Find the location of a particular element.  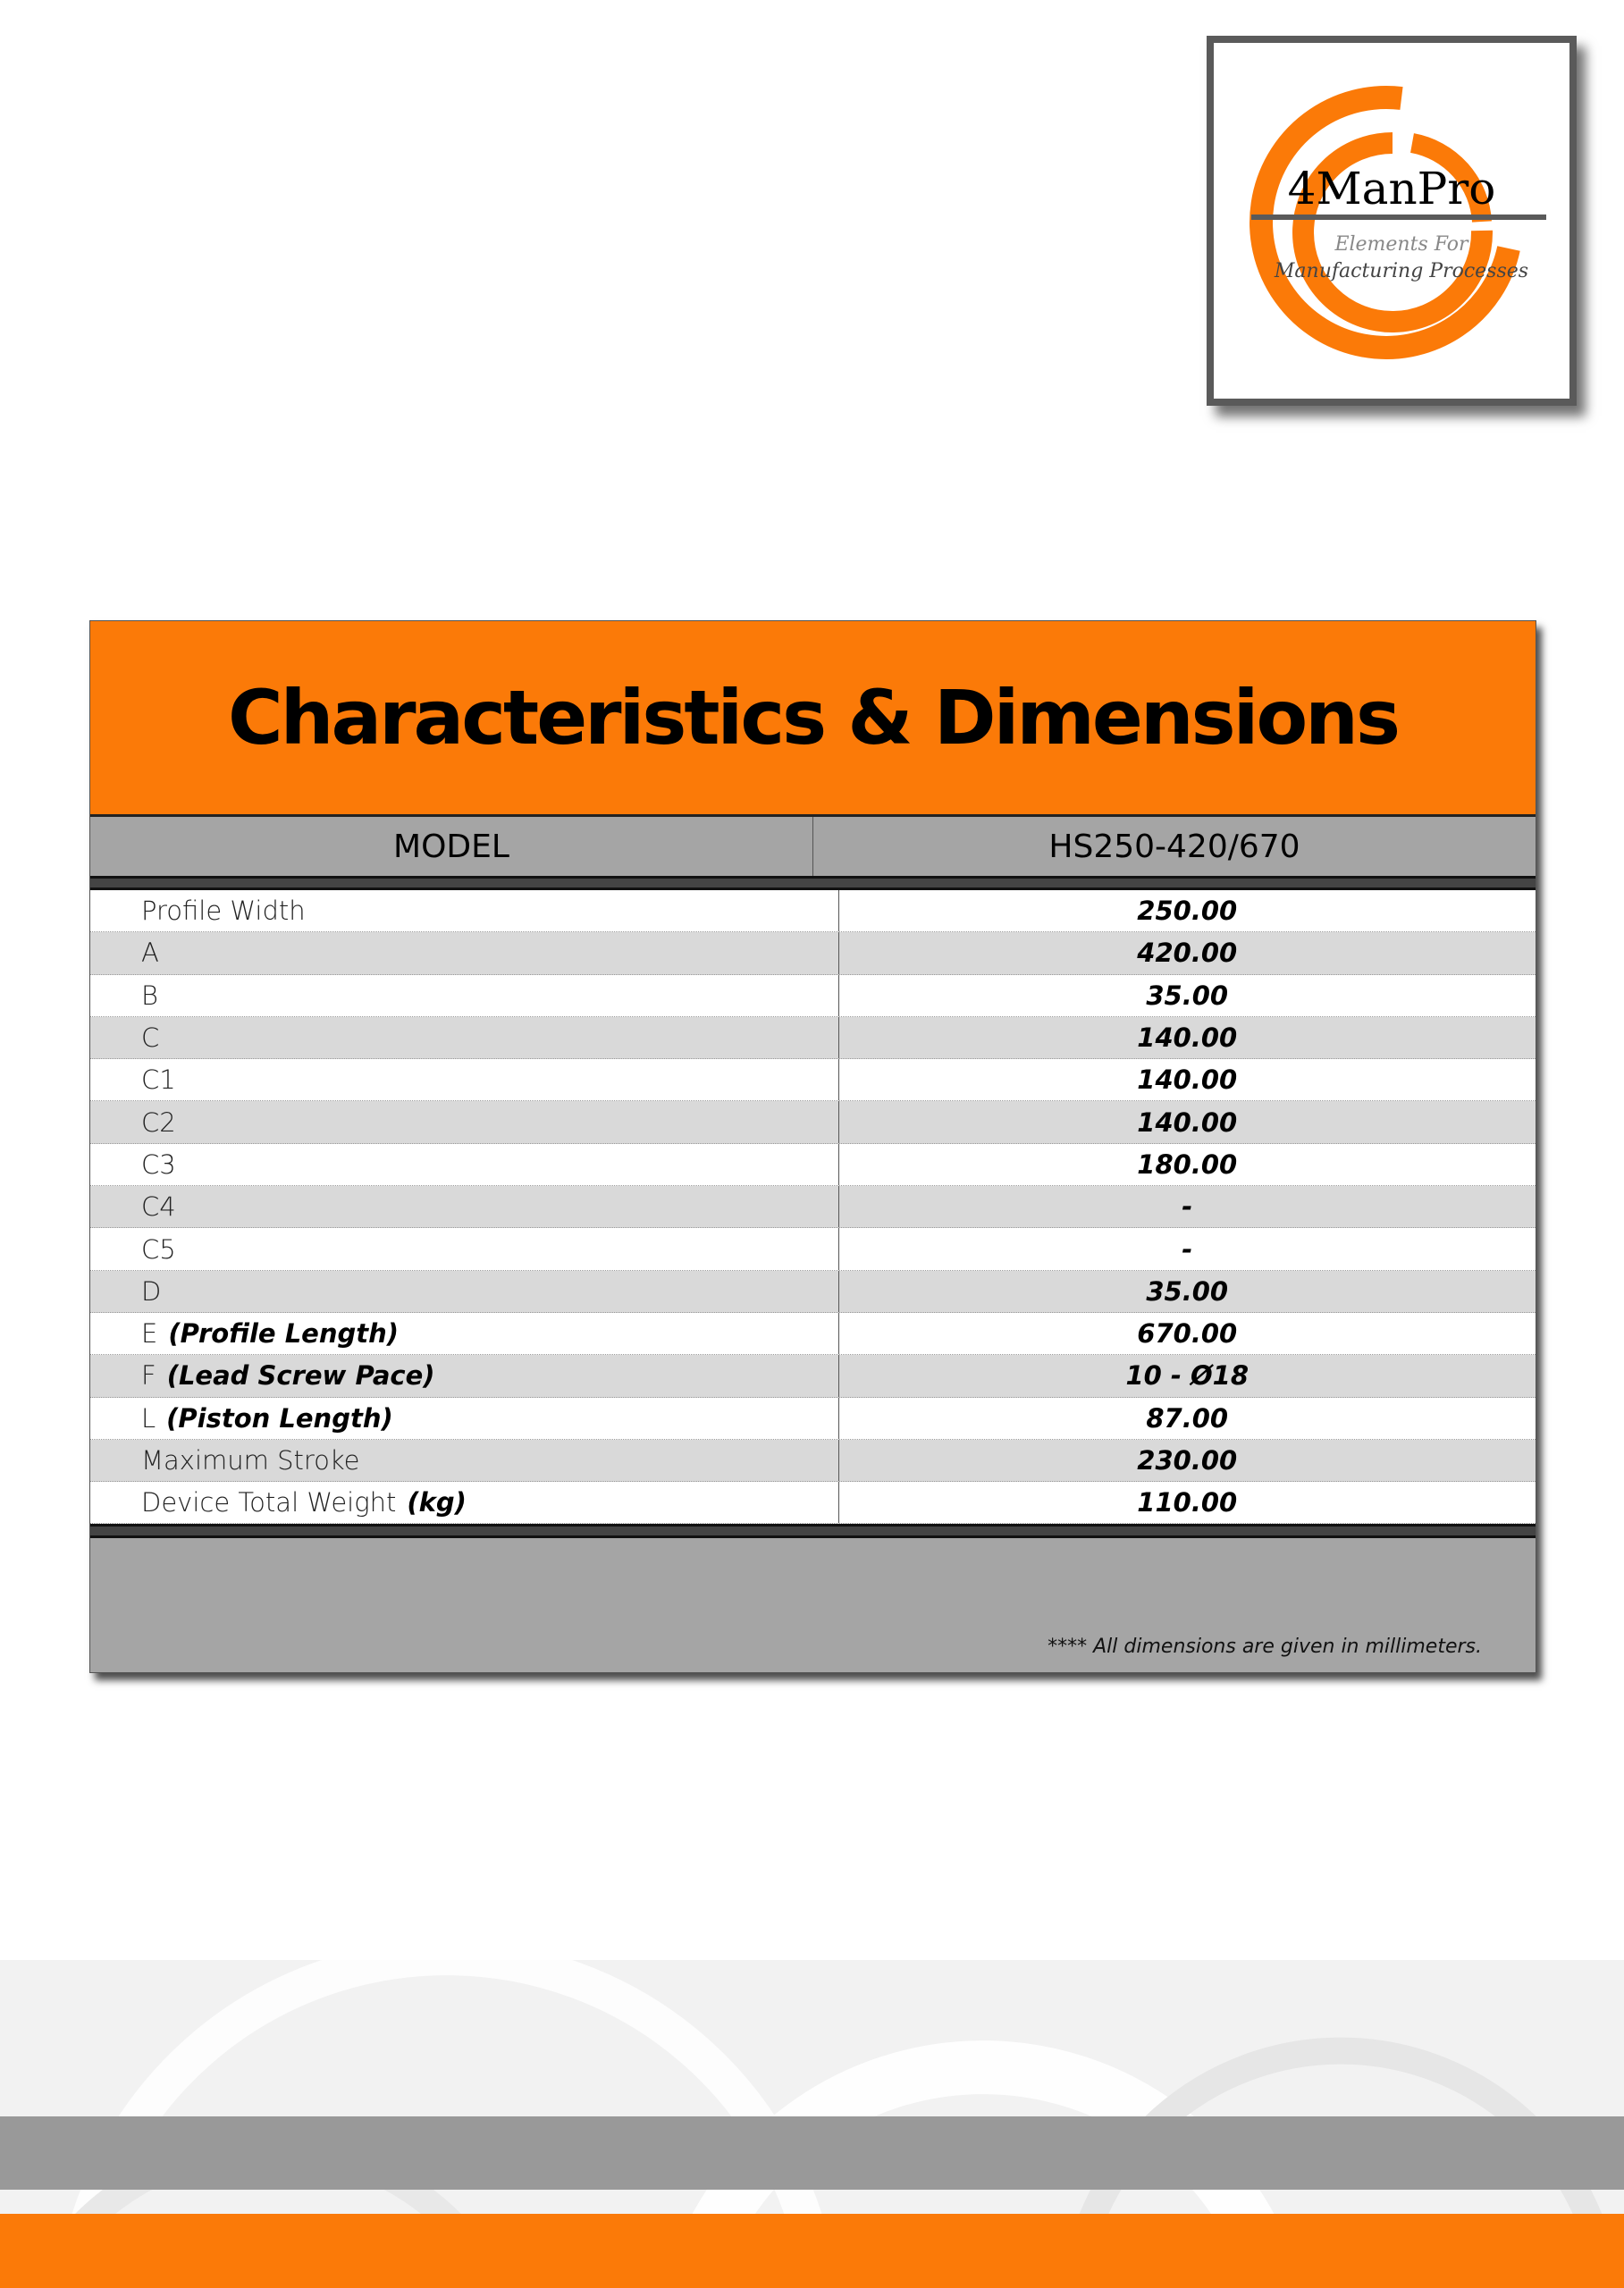

model-label: MODEL is located at coordinates (451, 847).